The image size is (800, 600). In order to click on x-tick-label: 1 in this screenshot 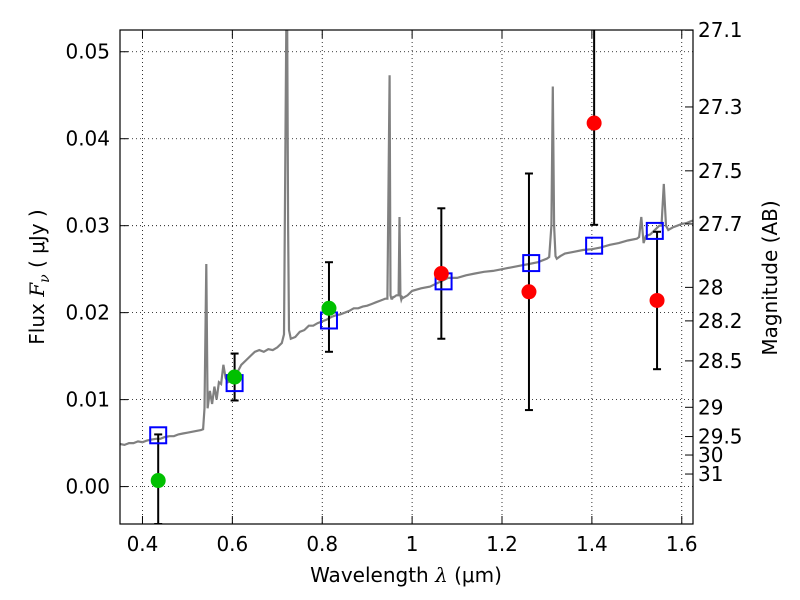, I will do `click(412, 544)`.